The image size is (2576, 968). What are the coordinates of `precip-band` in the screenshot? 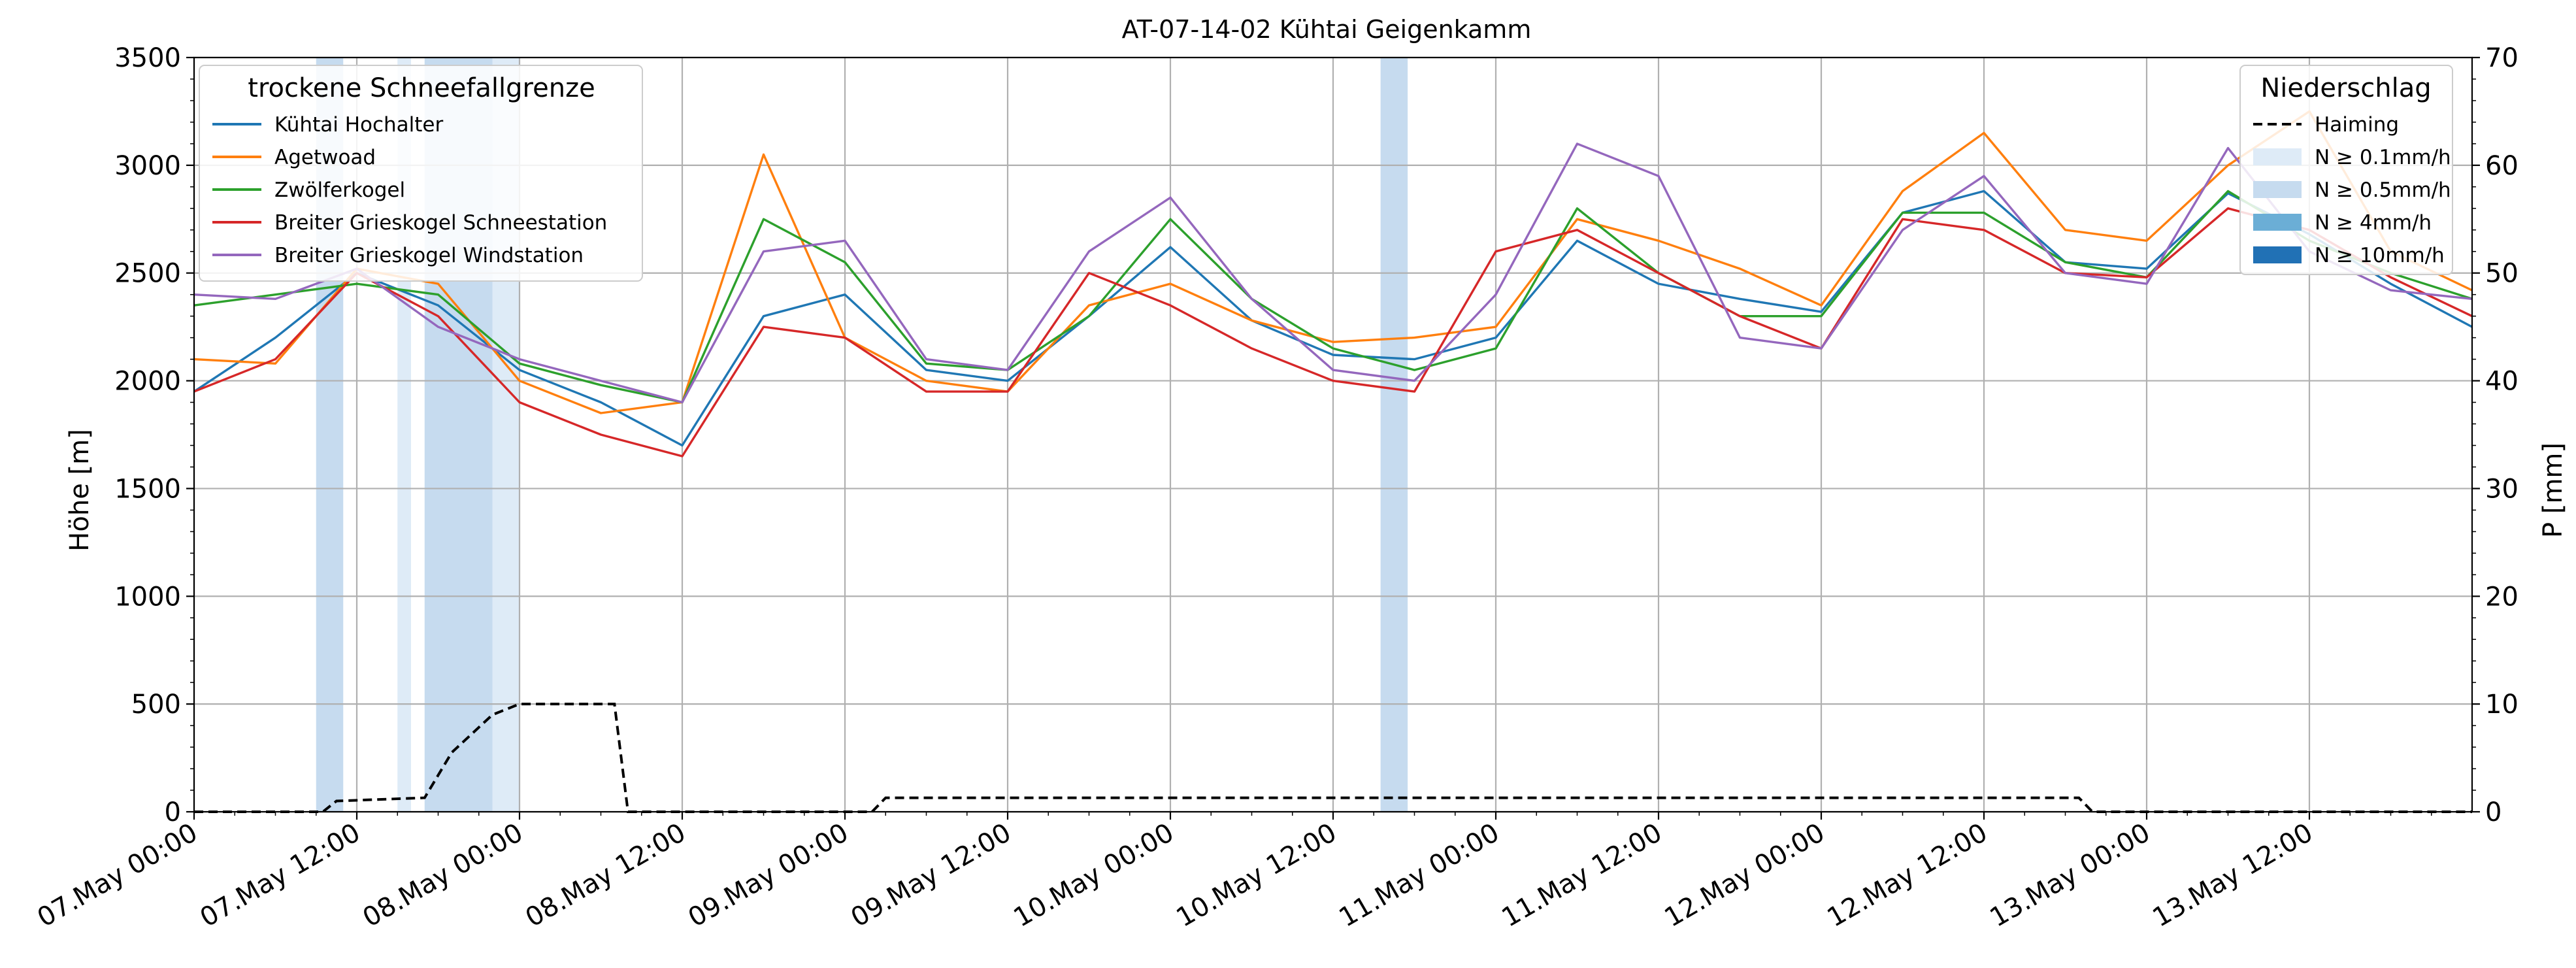 It's located at (1394, 435).